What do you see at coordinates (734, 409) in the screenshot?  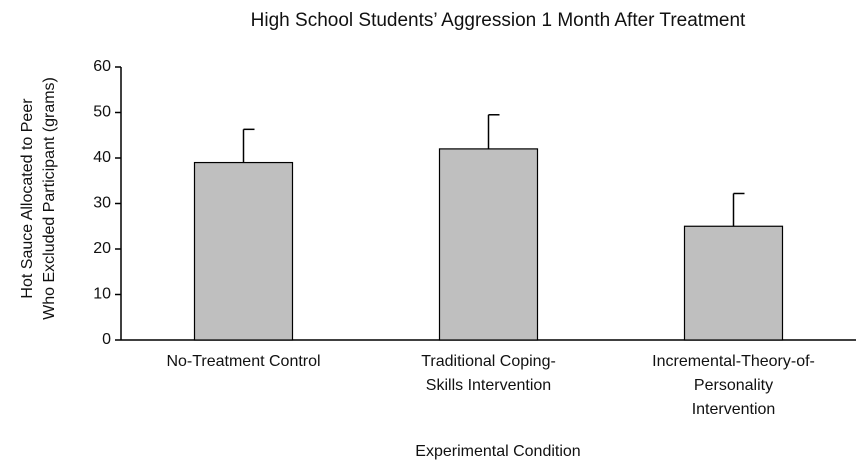 I see `x-tick-label: Intervention` at bounding box center [734, 409].